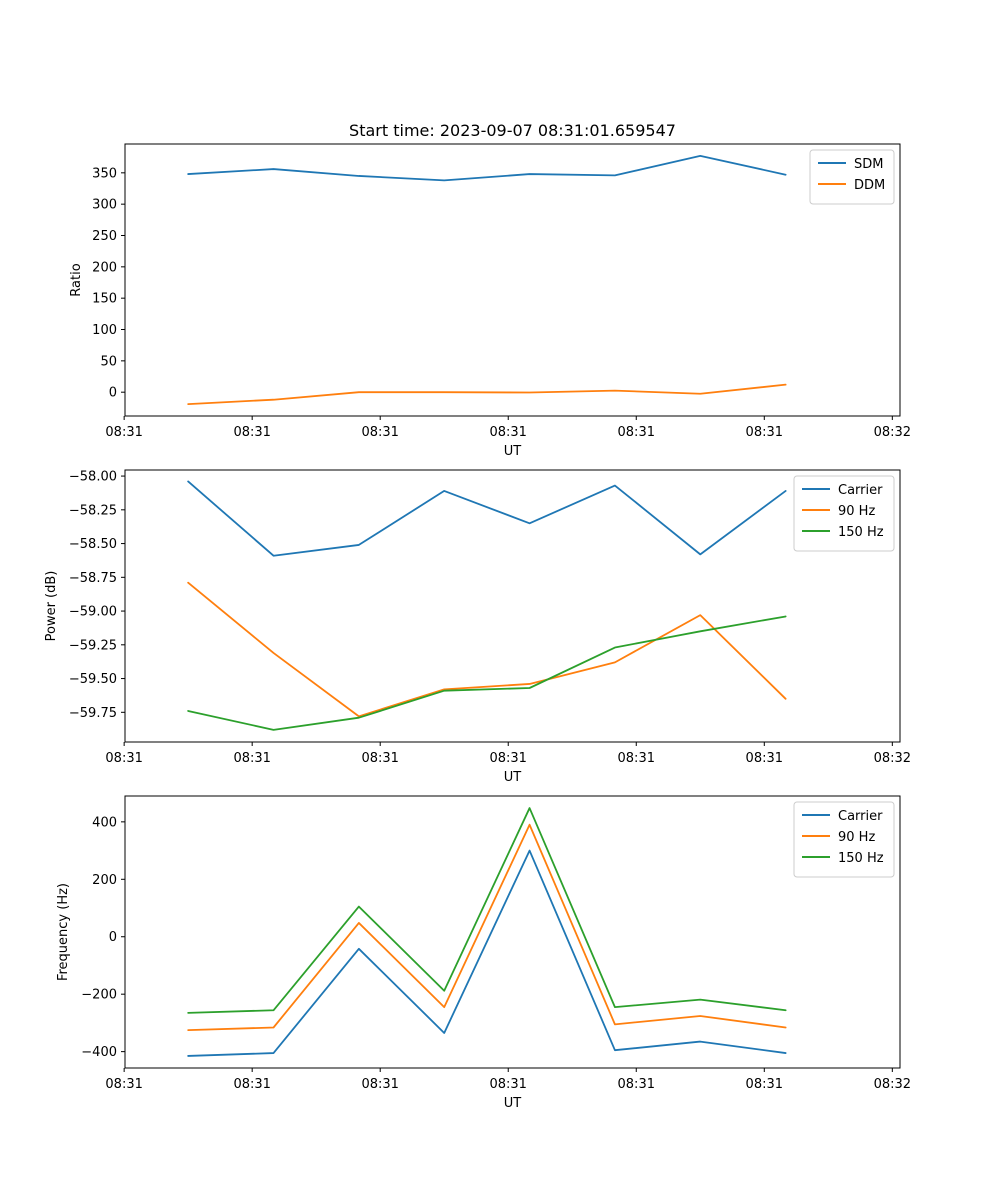 The height and width of the screenshot is (1200, 1000). I want to click on chart-title: Start time: 2023-09-07 08:31:01.659547, so click(512, 130).